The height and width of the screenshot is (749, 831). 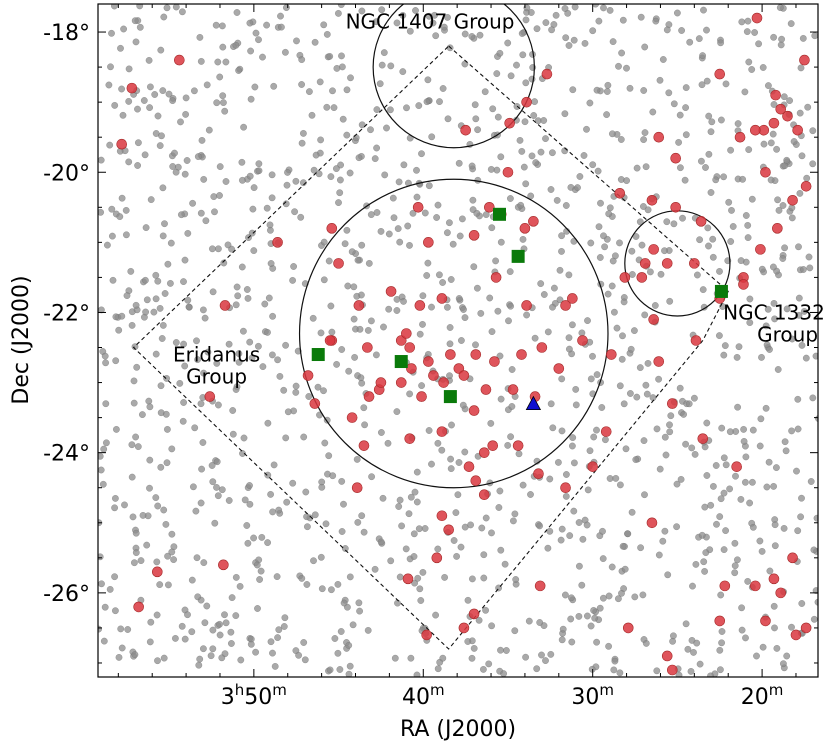 What do you see at coordinates (592, 695) in the screenshot?
I see `x-tick-label: 30m` at bounding box center [592, 695].